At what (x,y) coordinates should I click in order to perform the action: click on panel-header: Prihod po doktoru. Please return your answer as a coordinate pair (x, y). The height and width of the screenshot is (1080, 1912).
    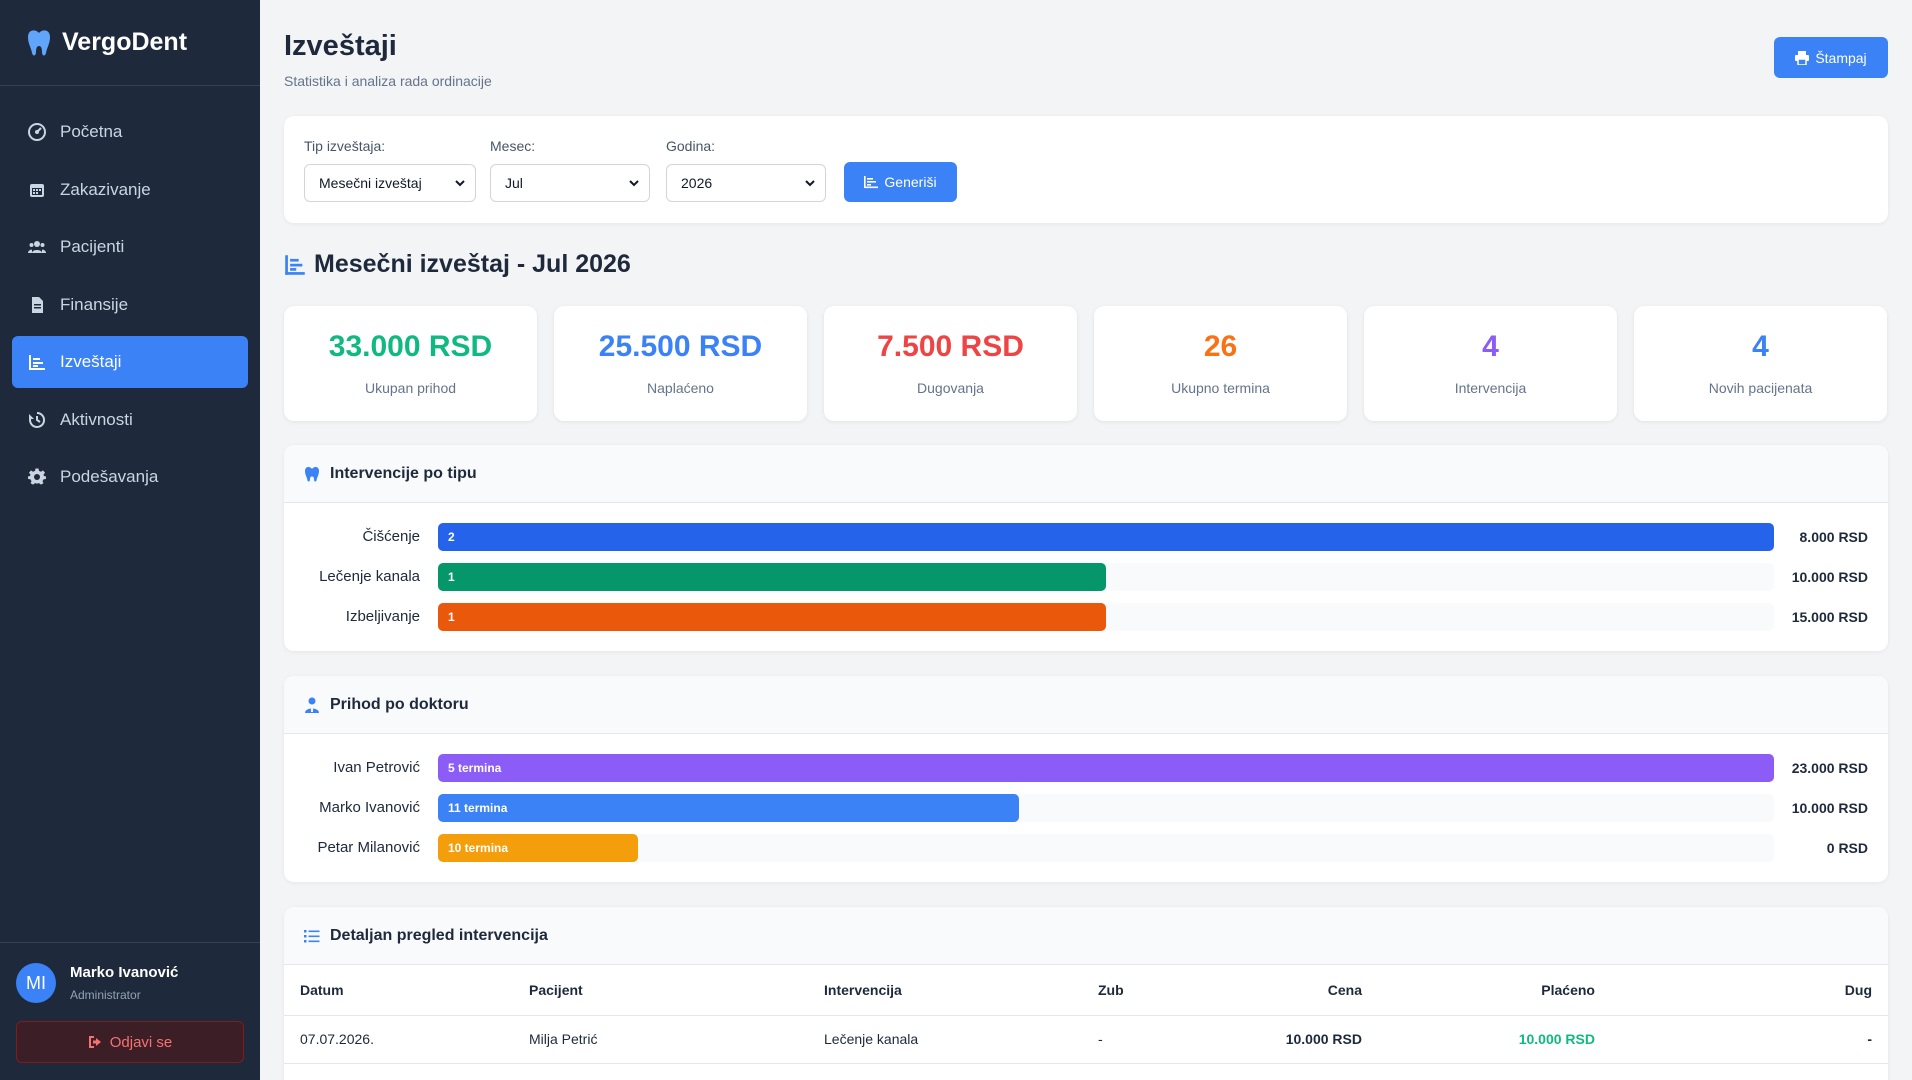
    Looking at the image, I should click on (1086, 705).